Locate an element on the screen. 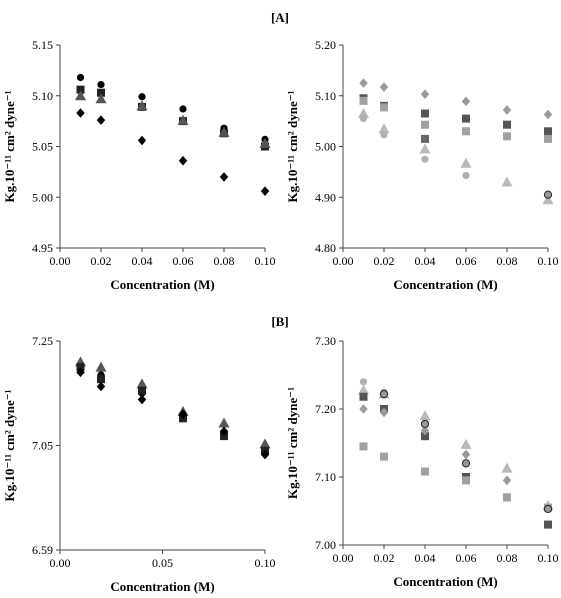 This screenshot has width=561, height=598. y-tick-label: 6.59 is located at coordinates (42, 550).